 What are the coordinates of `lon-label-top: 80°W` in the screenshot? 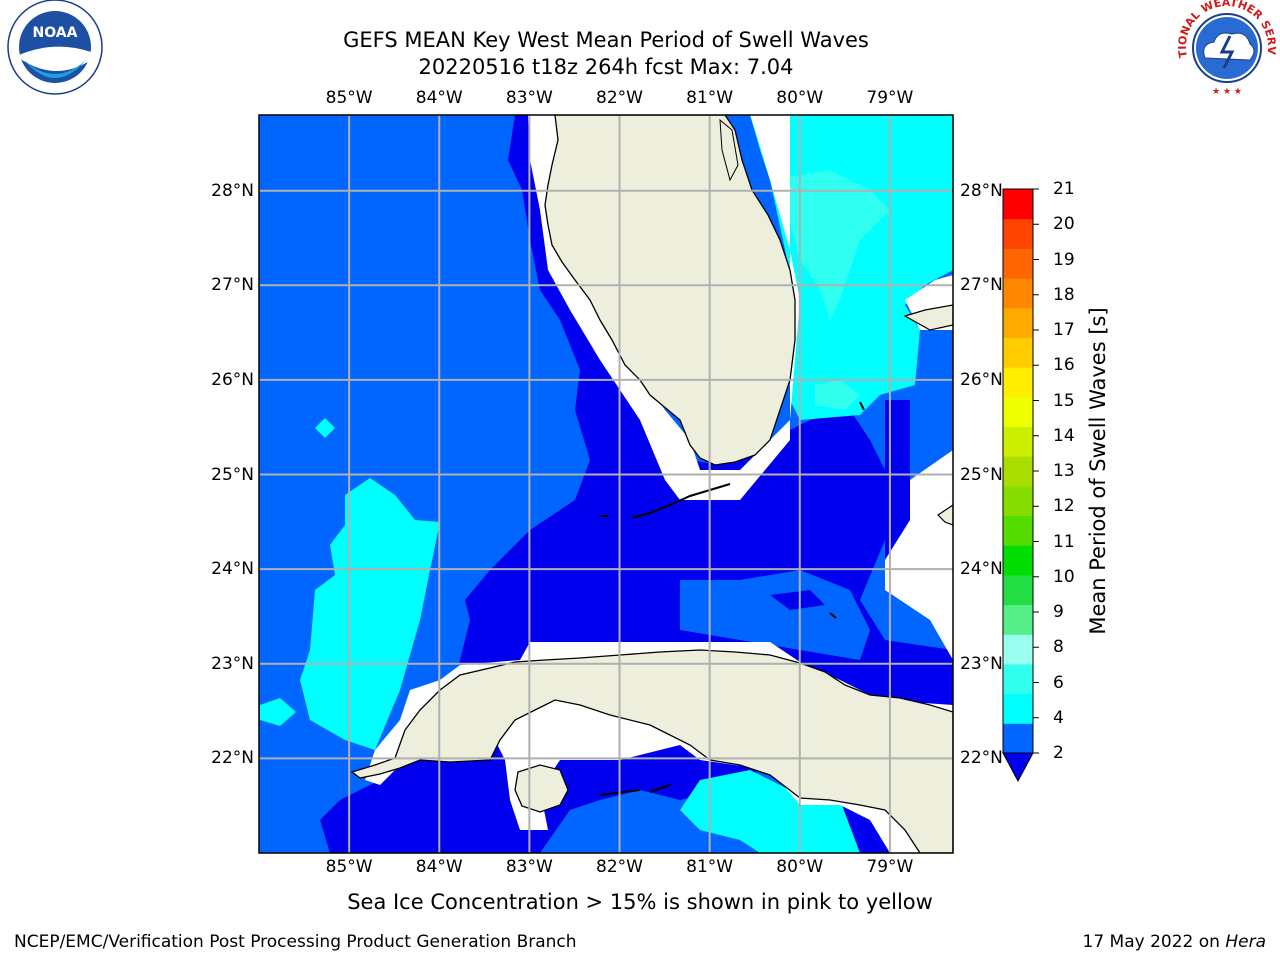 It's located at (800, 98).